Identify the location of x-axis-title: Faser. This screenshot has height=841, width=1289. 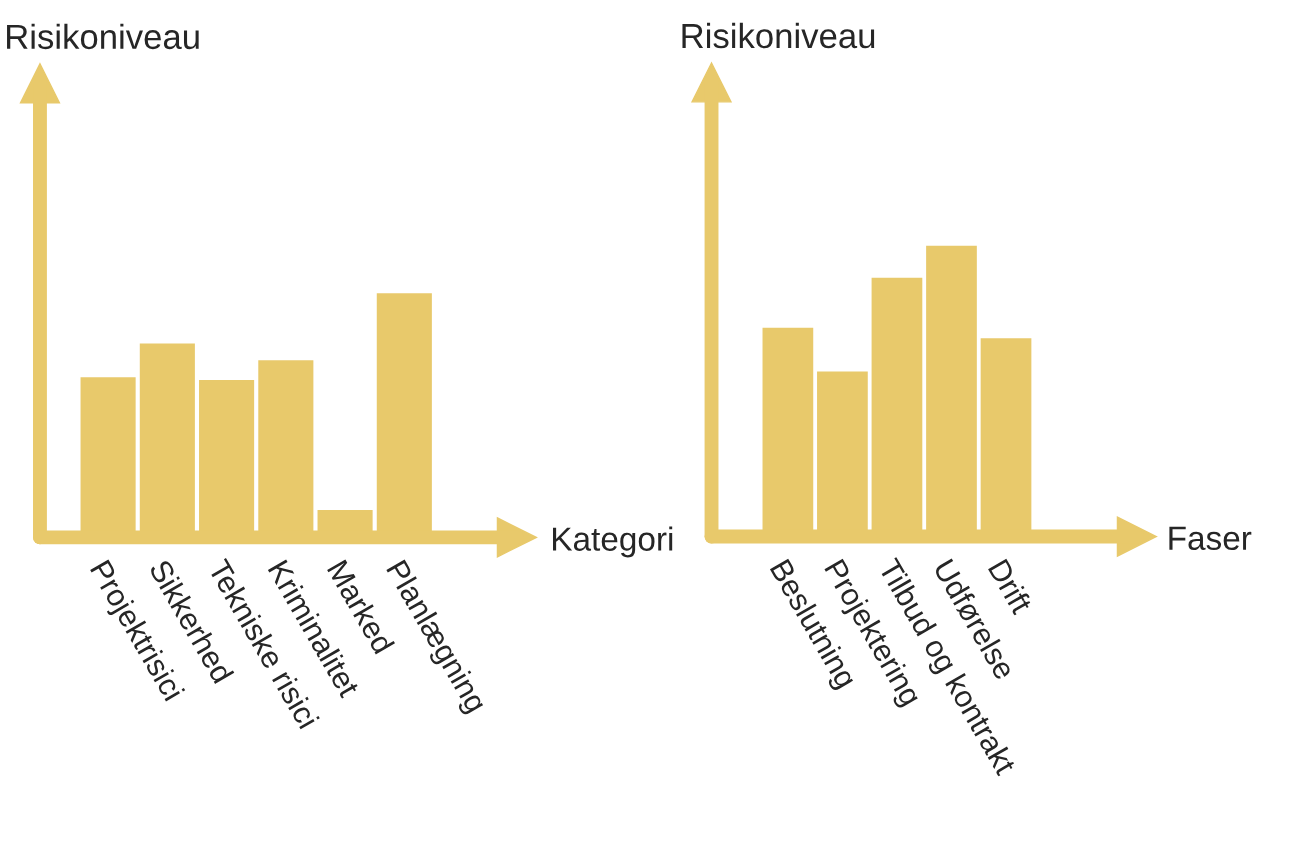
(1210, 538).